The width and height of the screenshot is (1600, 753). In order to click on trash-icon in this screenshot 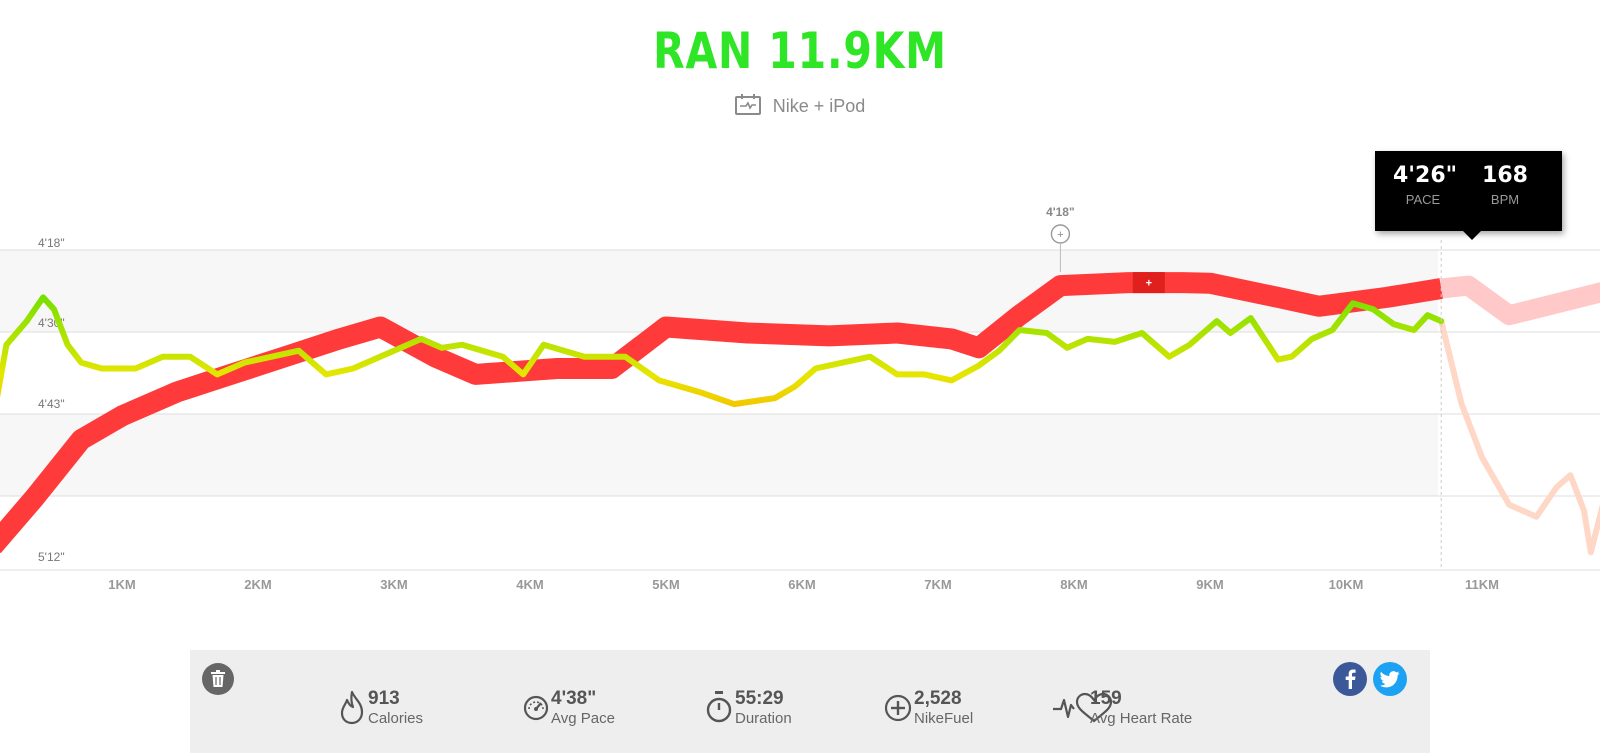, I will do `click(218, 679)`.